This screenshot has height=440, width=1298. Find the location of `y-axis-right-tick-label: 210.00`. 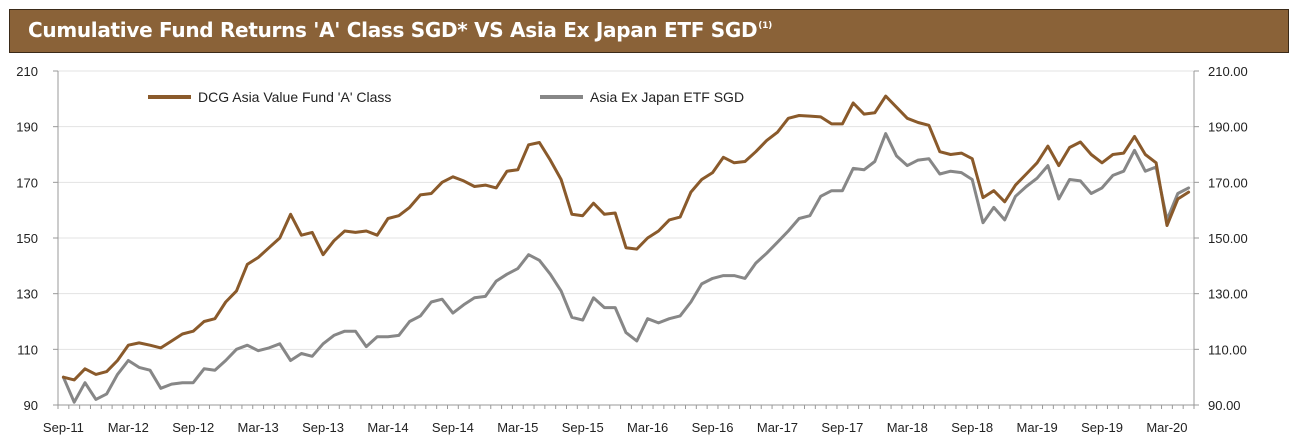

y-axis-right-tick-label: 210.00 is located at coordinates (1228, 71).